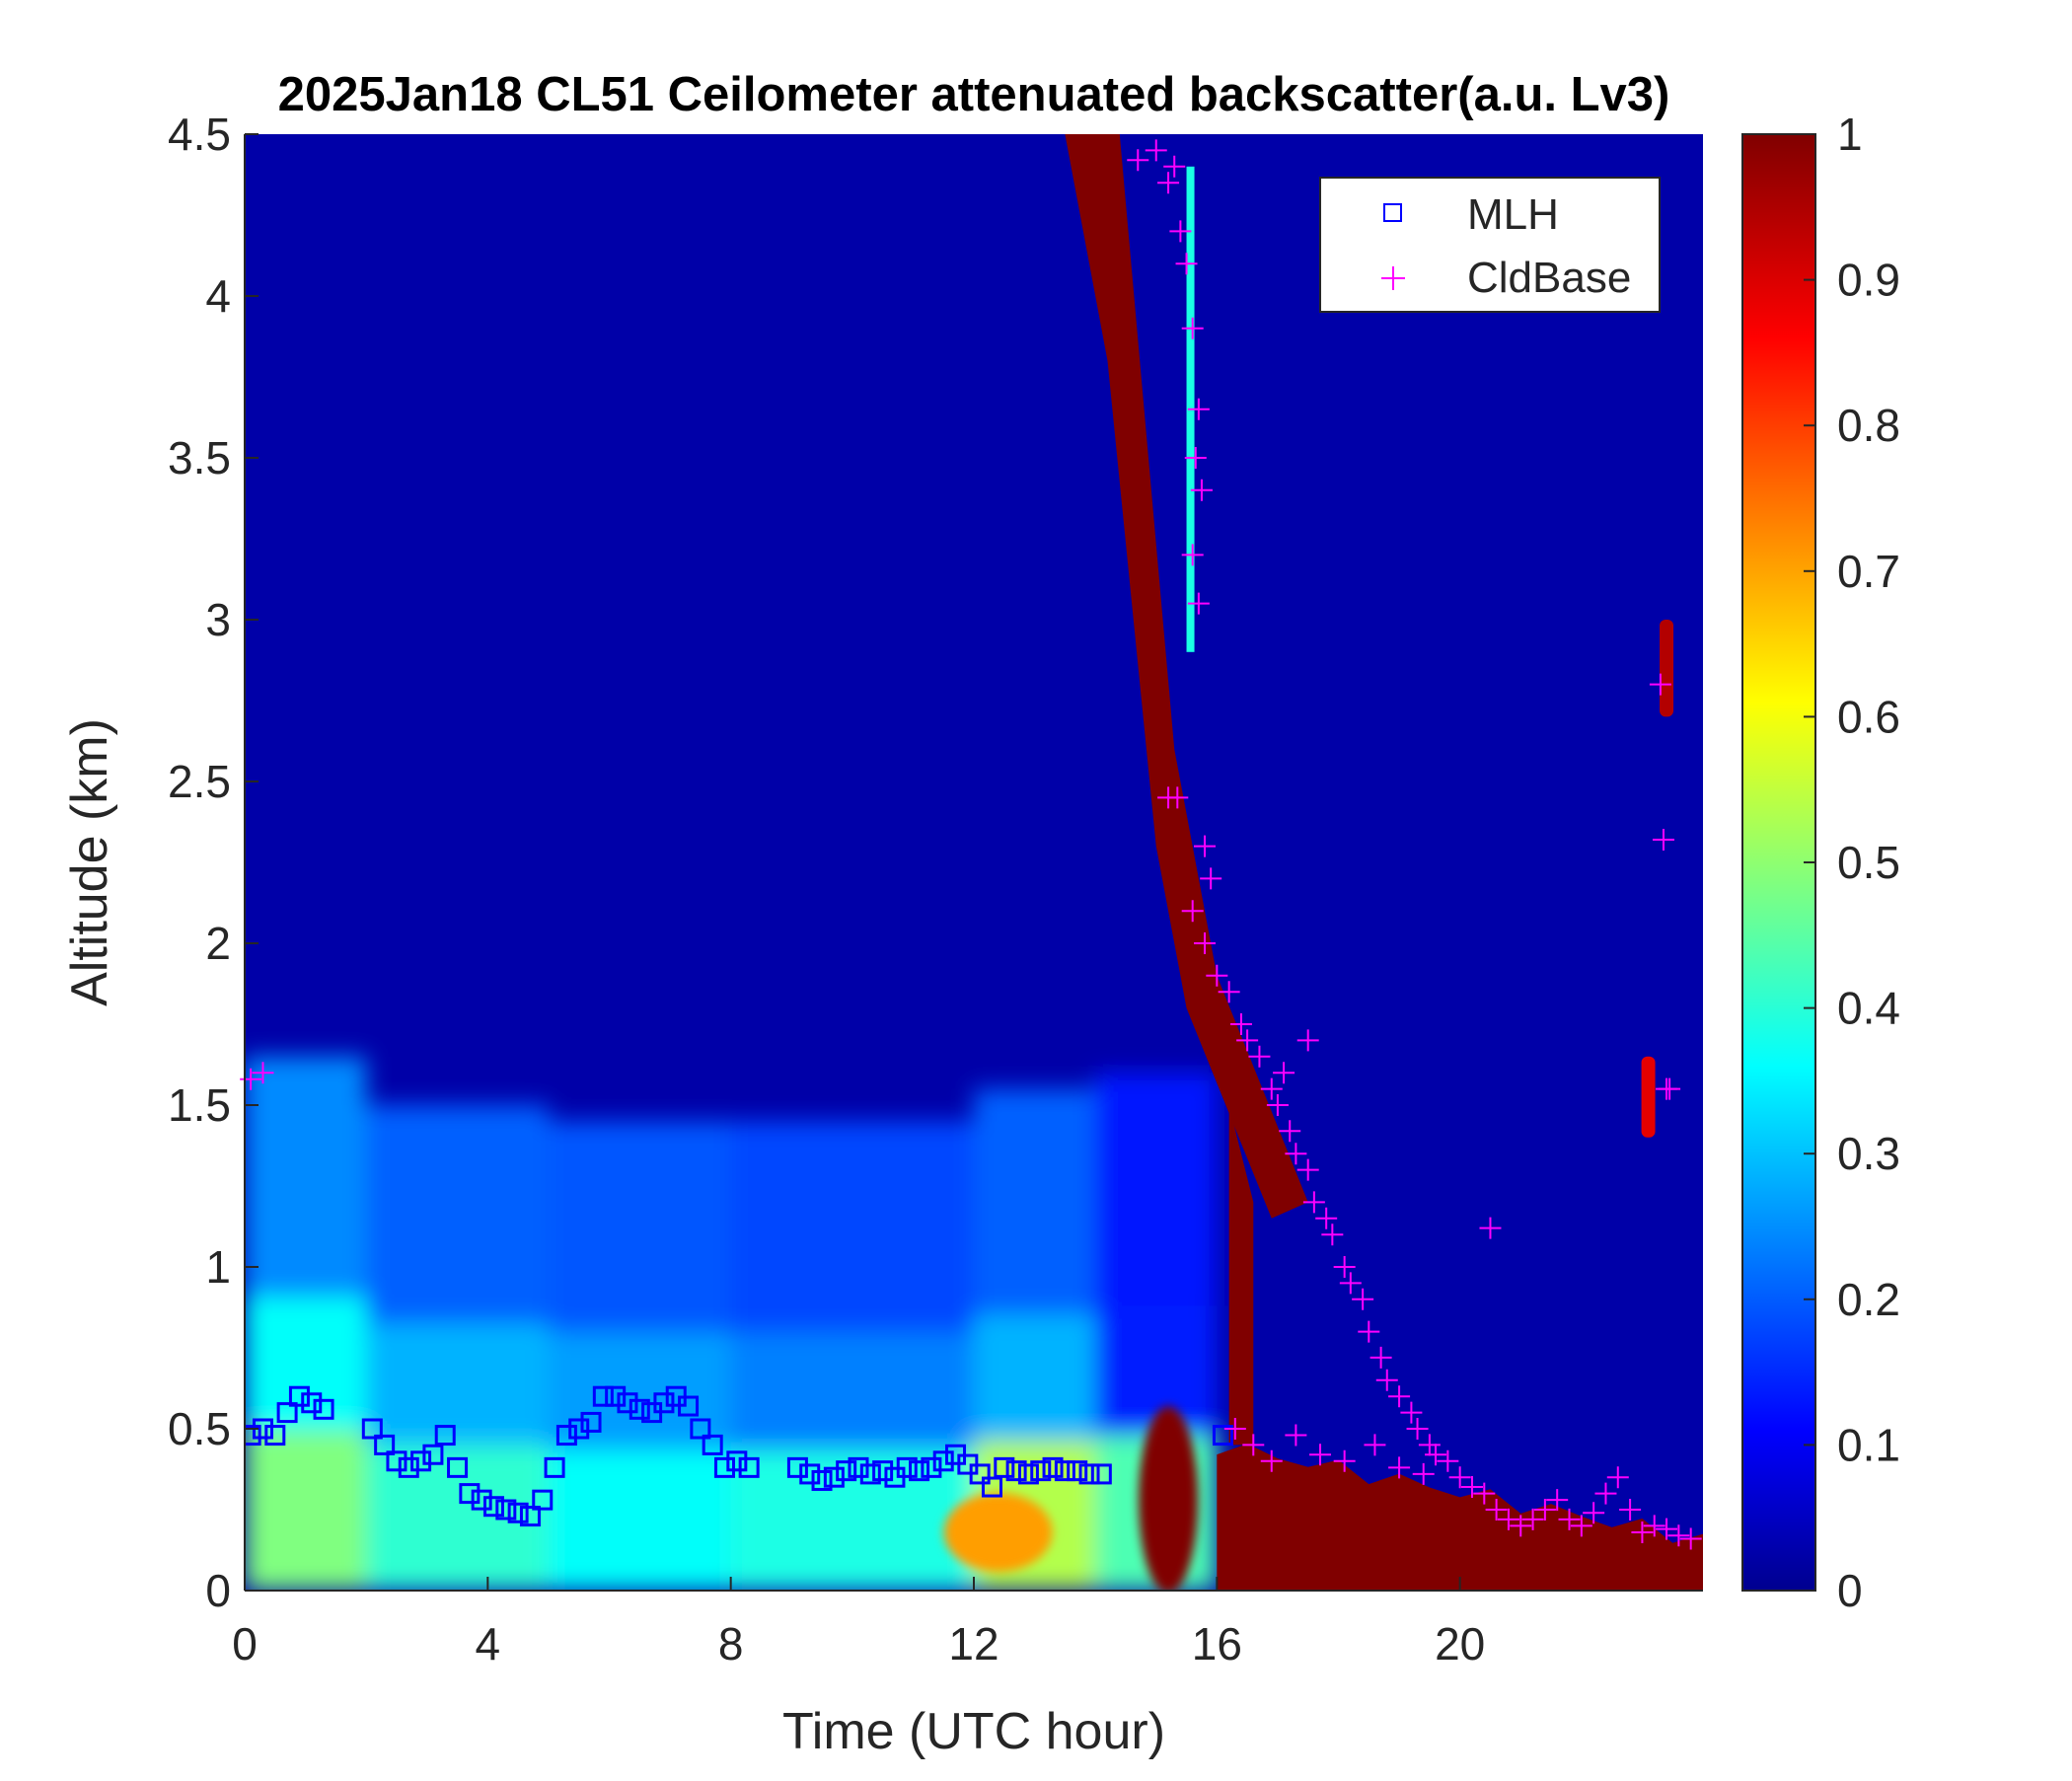 This screenshot has height=1781, width=2072. I want to click on surface-maximum-15h-blob, so click(1169, 1498).